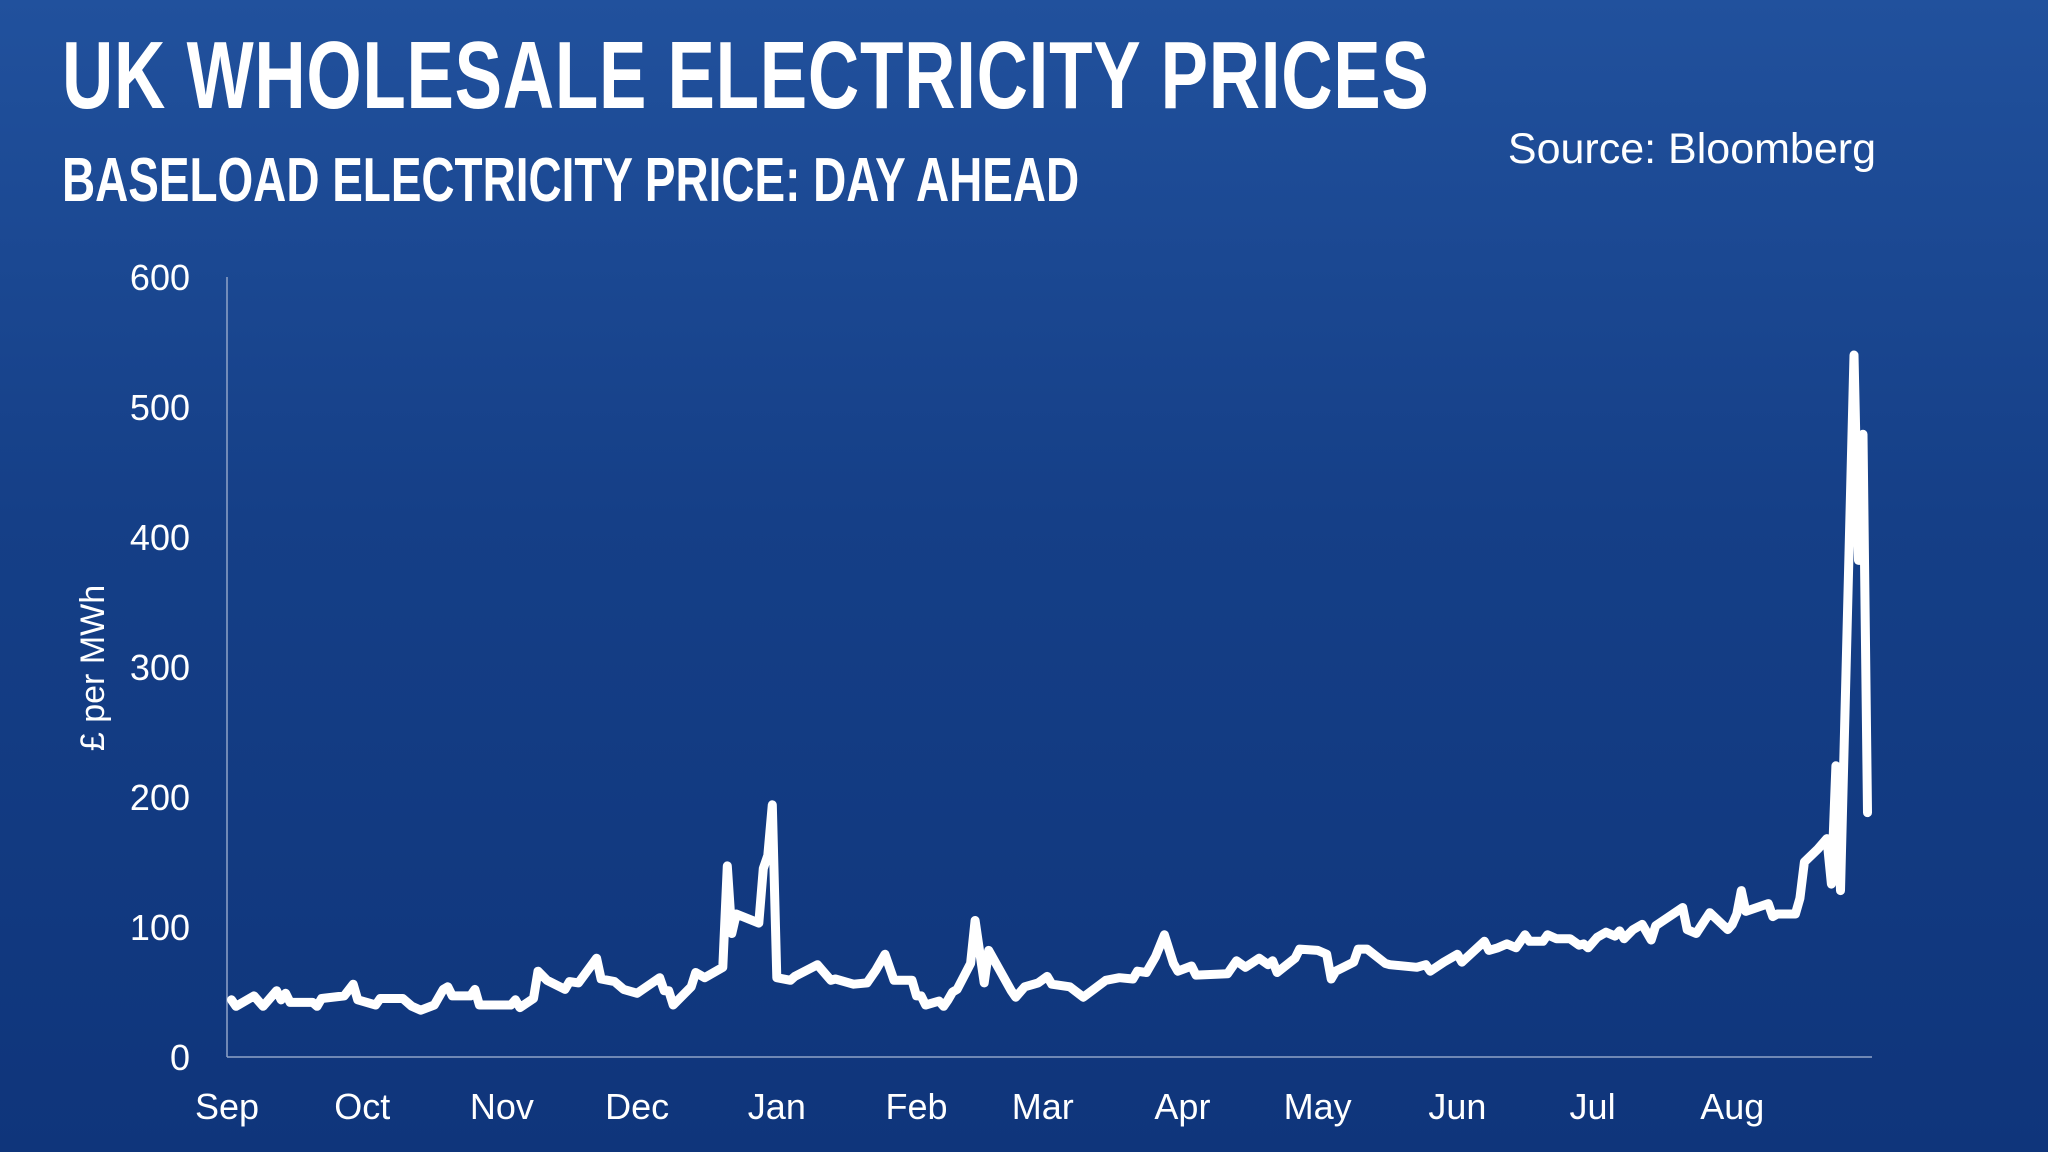 The width and height of the screenshot is (2048, 1152). Describe the element at coordinates (777, 1106) in the screenshot. I see `x-tick-label: Jan` at that location.